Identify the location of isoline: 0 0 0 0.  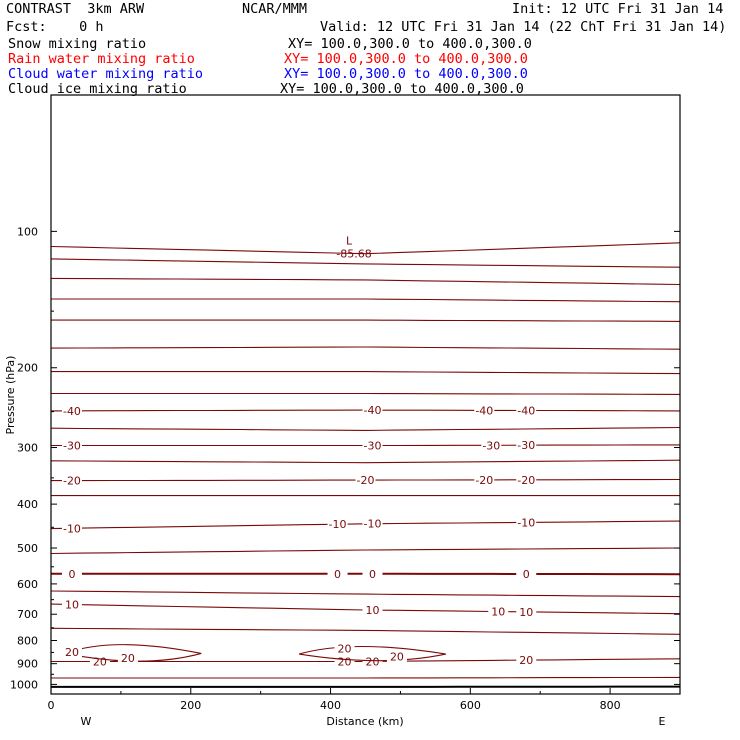
(366, 574).